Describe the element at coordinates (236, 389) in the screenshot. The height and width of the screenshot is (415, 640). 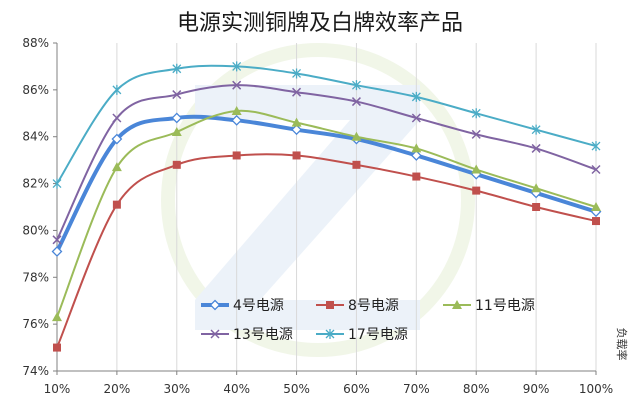
I see `x-tick-label: 40%` at that location.